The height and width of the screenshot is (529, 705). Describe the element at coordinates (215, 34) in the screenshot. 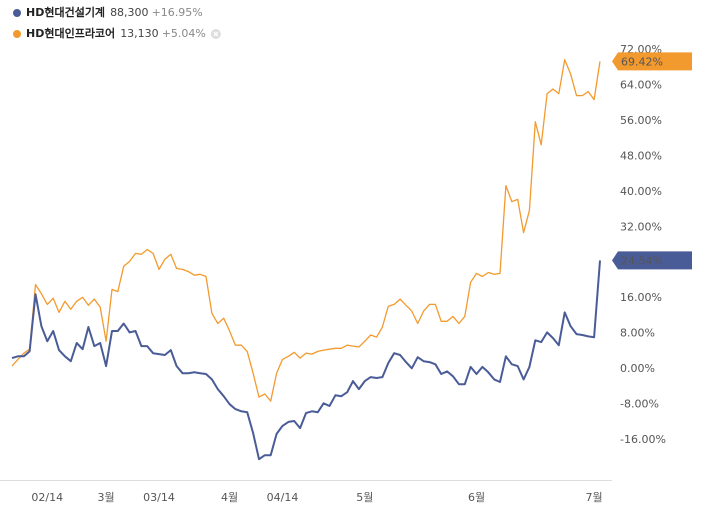

I see `legend-close` at that location.